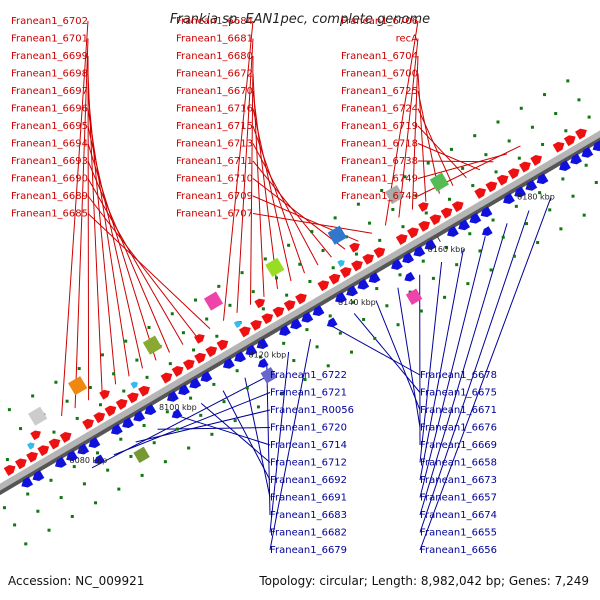  What do you see at coordinates (49, 74) in the screenshot?
I see `gene-label: Franean1_6698` at bounding box center [49, 74].